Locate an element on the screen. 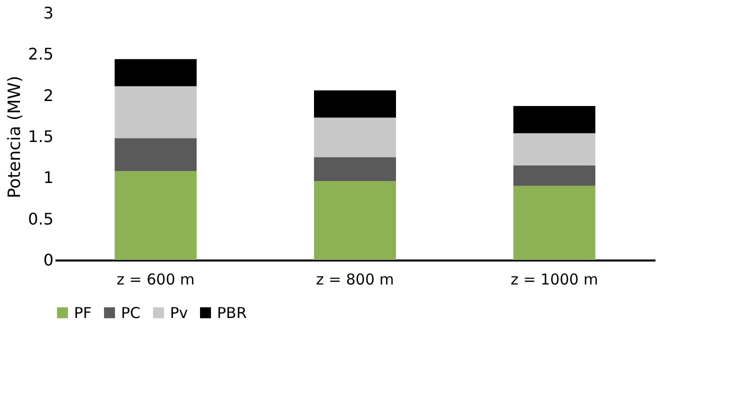 Image resolution: width=752 pixels, height=400 pixels. y-axis-title: Potencia (MW) is located at coordinates (15, 137).